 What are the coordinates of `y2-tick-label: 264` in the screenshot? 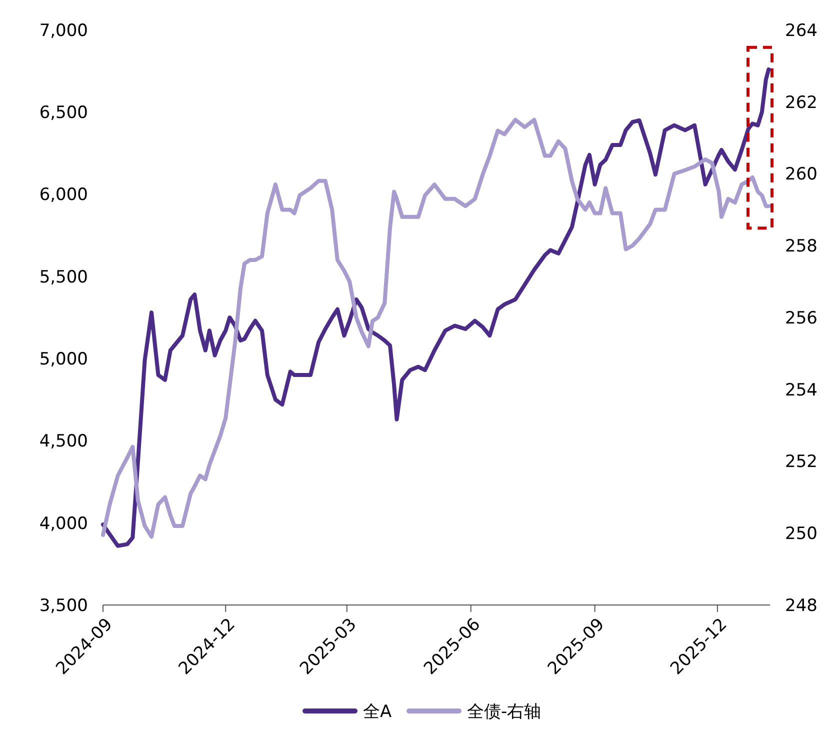 It's located at (801, 30).